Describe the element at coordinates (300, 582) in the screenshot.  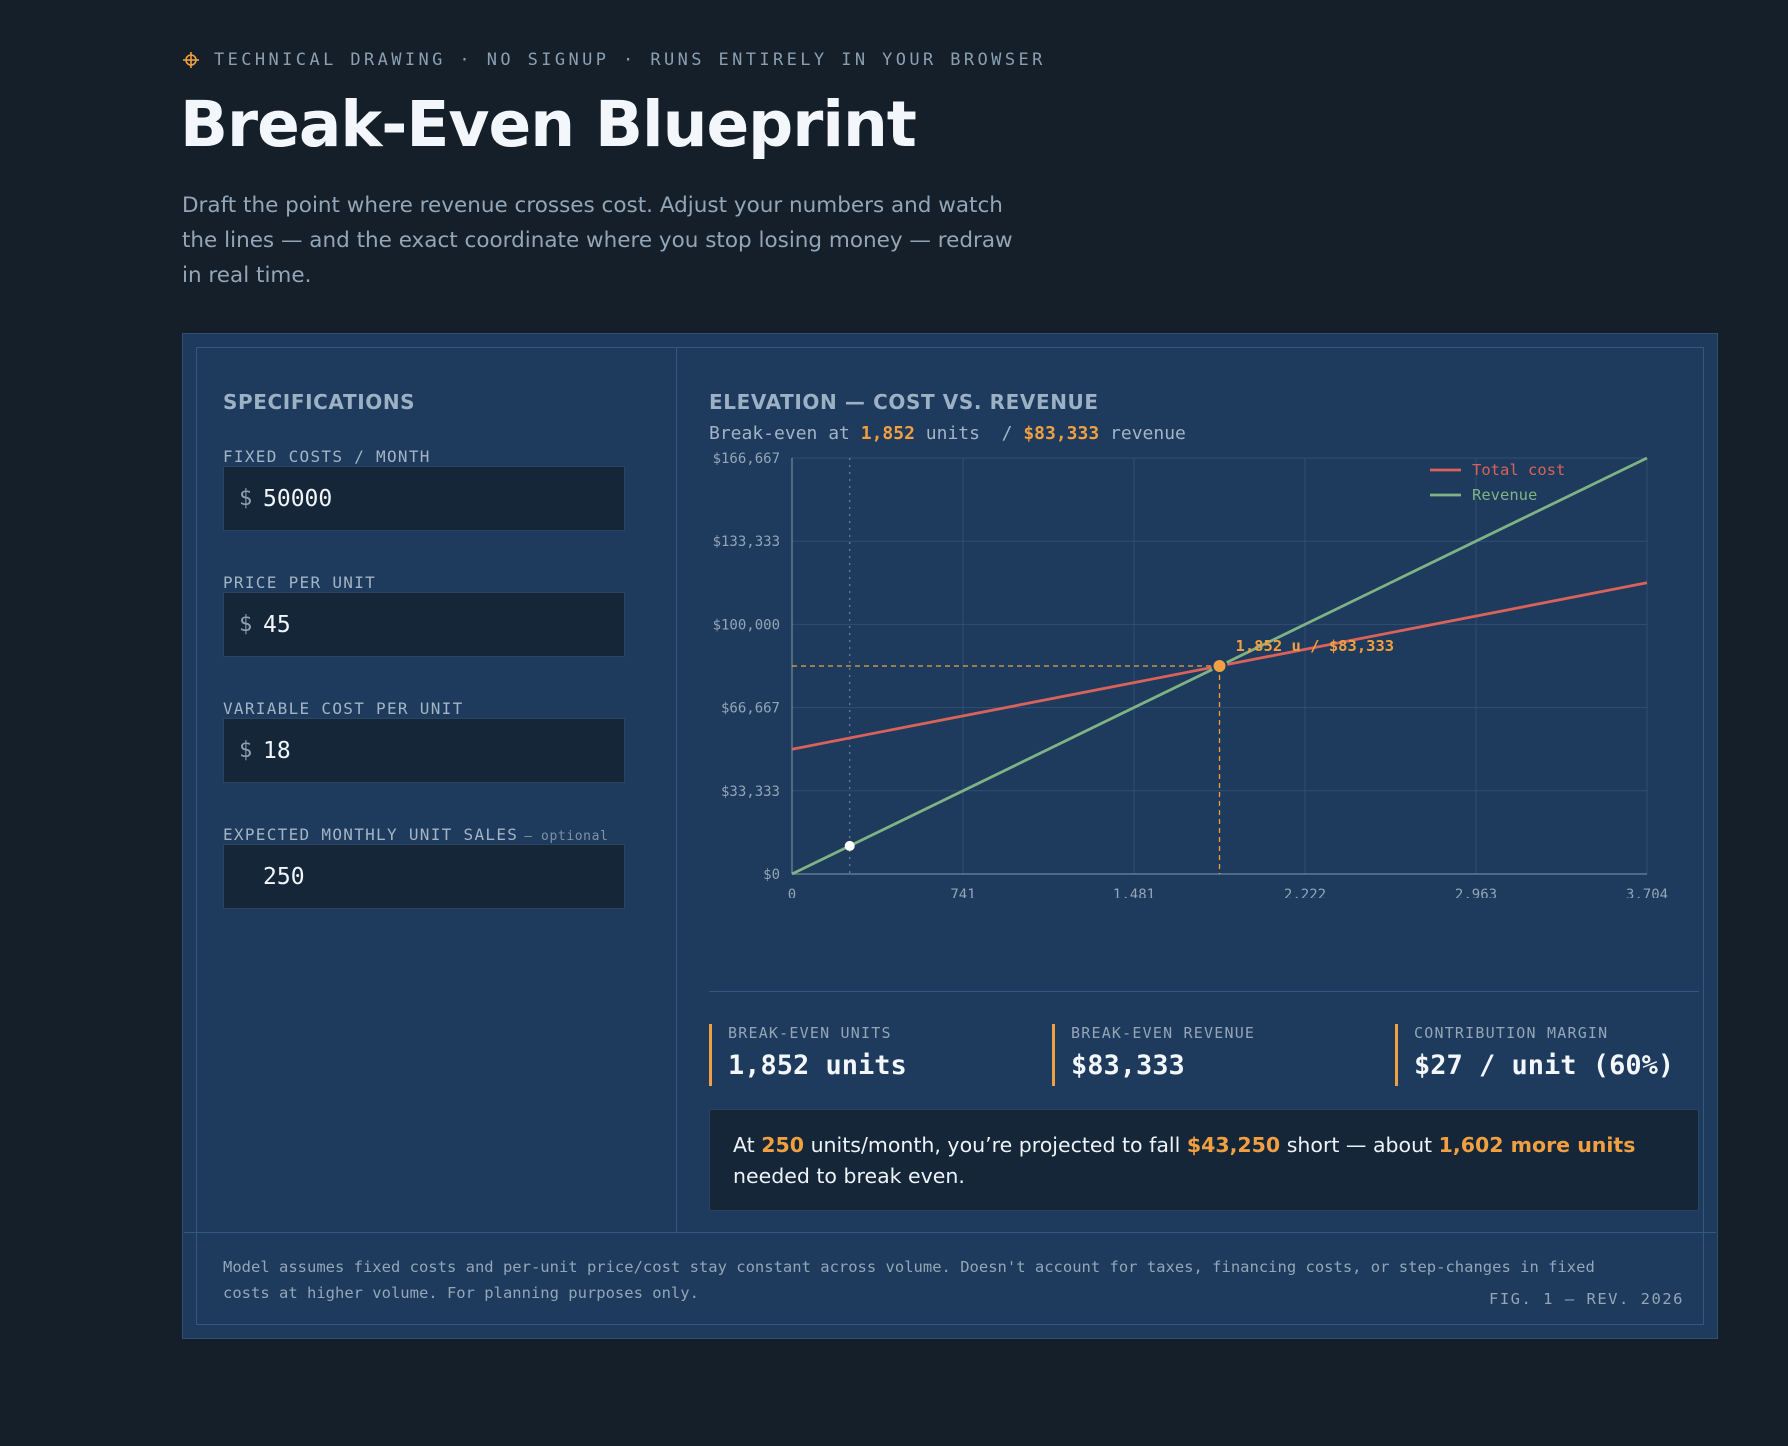
I see `price-label: PRICE PER UNIT` at that location.